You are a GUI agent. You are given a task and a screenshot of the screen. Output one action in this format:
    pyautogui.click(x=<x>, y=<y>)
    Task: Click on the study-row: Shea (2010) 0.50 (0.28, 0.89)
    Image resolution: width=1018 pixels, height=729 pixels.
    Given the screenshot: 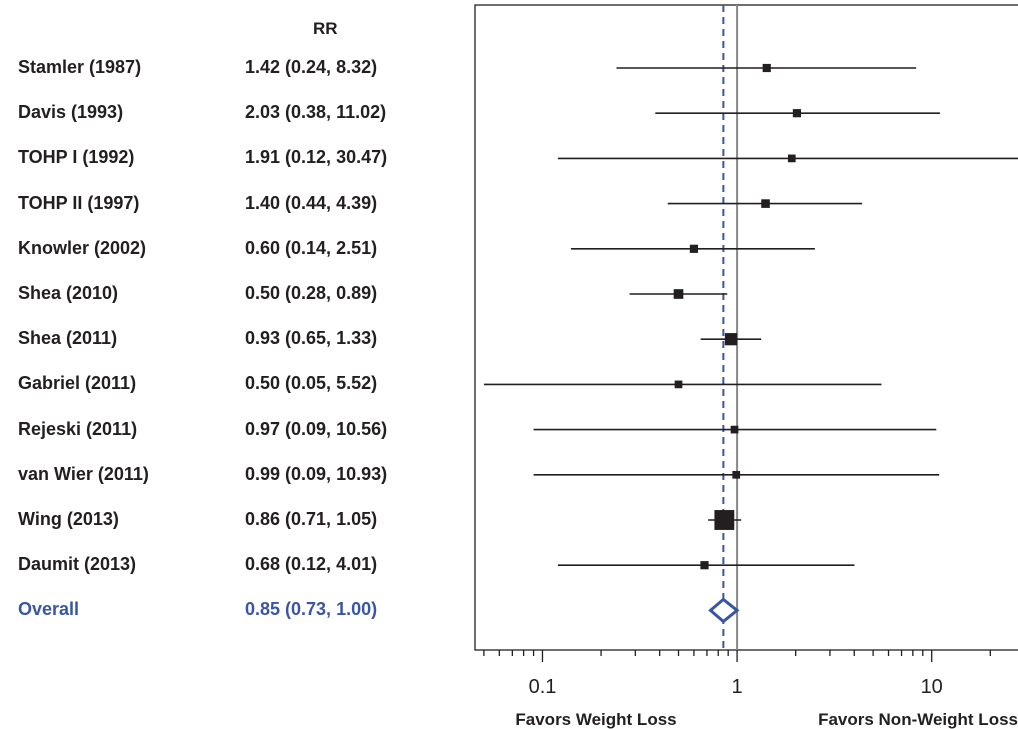 What is the action you would take?
    pyautogui.click(x=235, y=295)
    